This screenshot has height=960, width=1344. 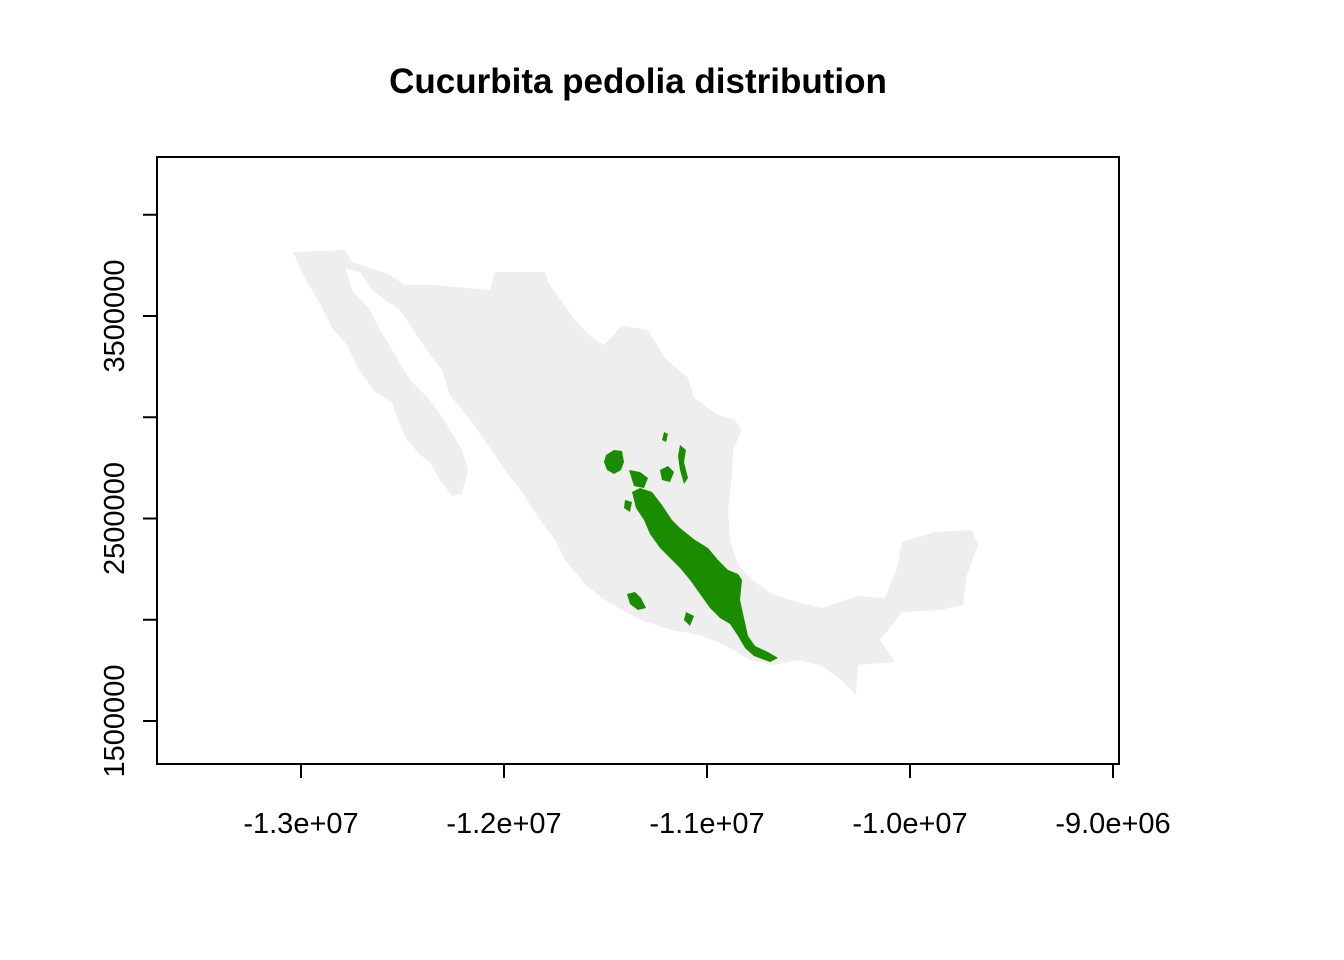 What do you see at coordinates (909, 824) in the screenshot?
I see `x-tick-label: -1.0e+07` at bounding box center [909, 824].